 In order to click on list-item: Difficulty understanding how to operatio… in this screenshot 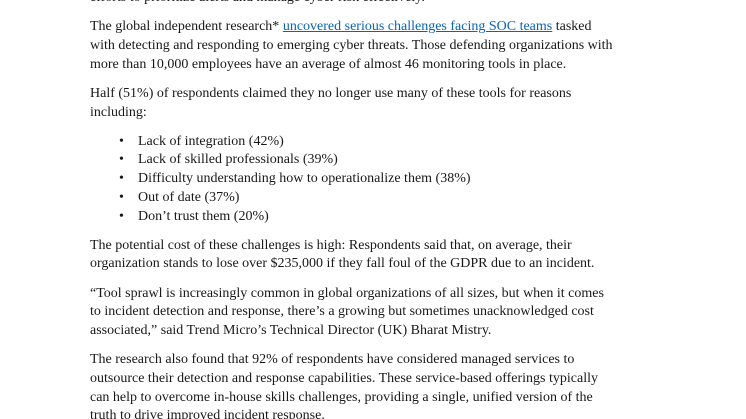, I will do `click(410, 179)`.